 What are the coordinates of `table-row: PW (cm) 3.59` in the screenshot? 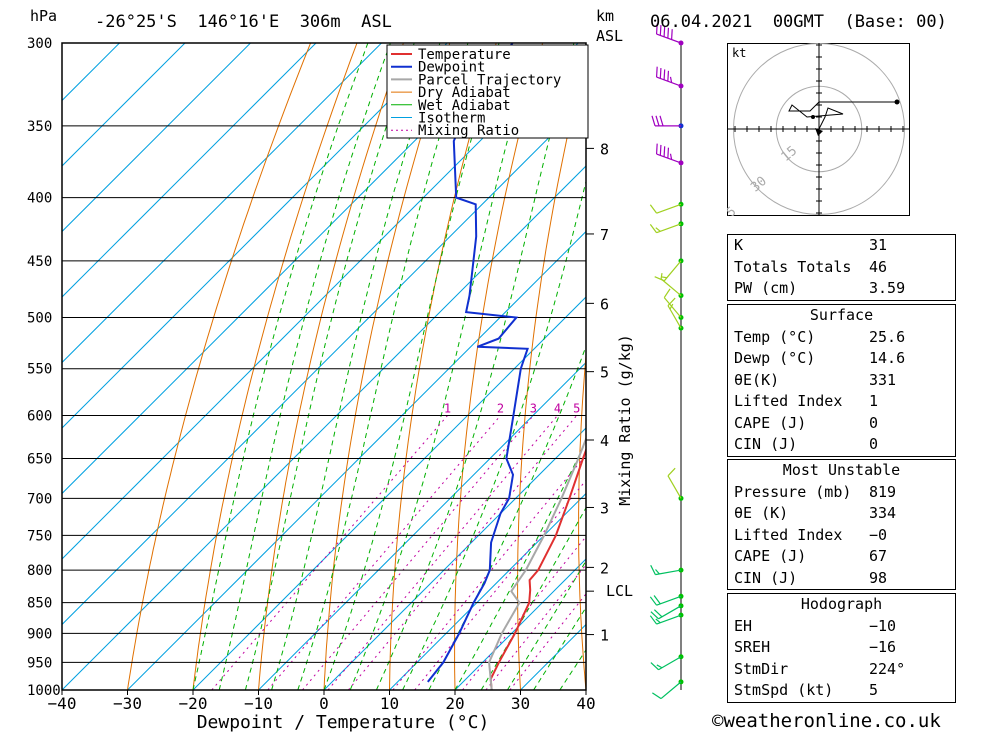 It's located at (841, 289).